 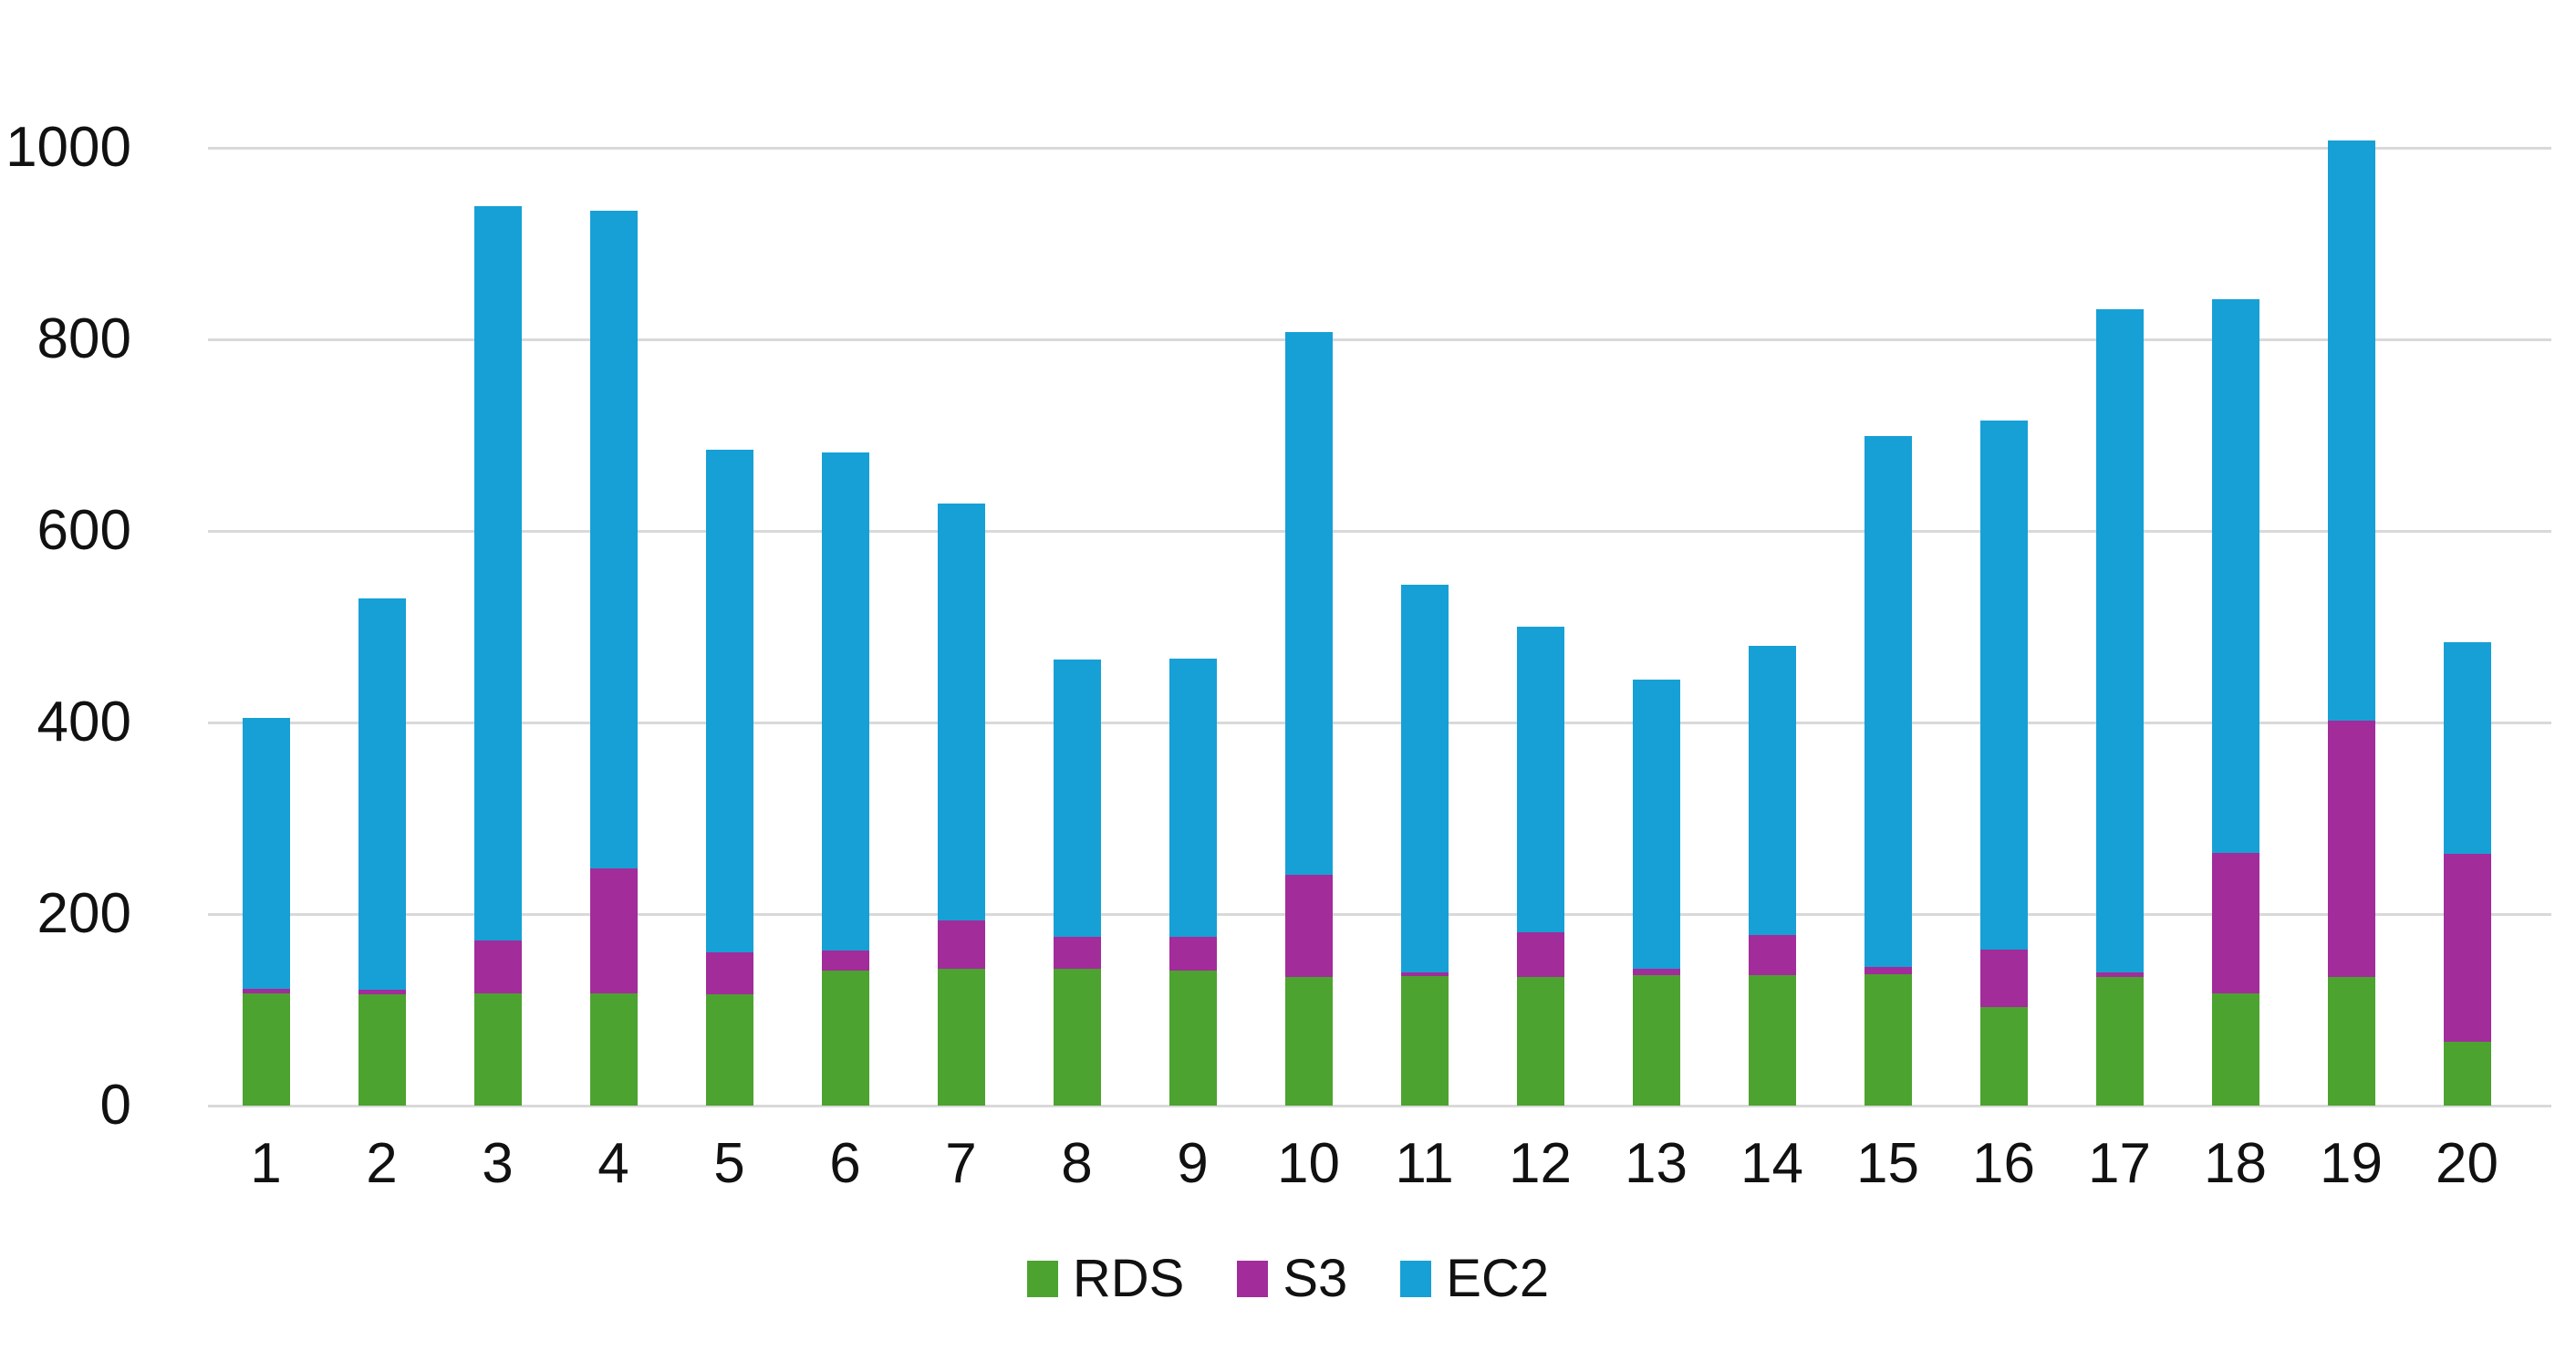 I want to click on x-tick-label-8: 8, so click(x=1077, y=1163).